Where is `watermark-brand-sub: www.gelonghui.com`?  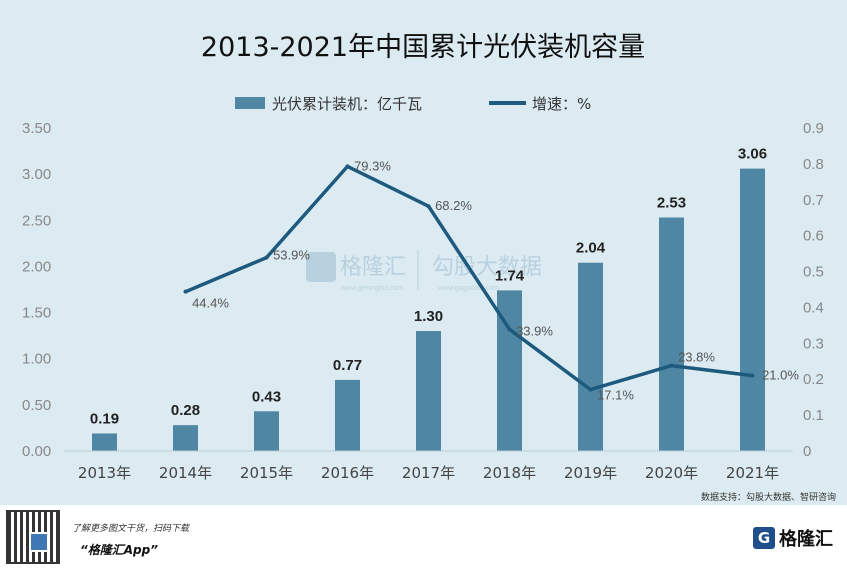 watermark-brand-sub: www.gelonghui.com is located at coordinates (371, 288).